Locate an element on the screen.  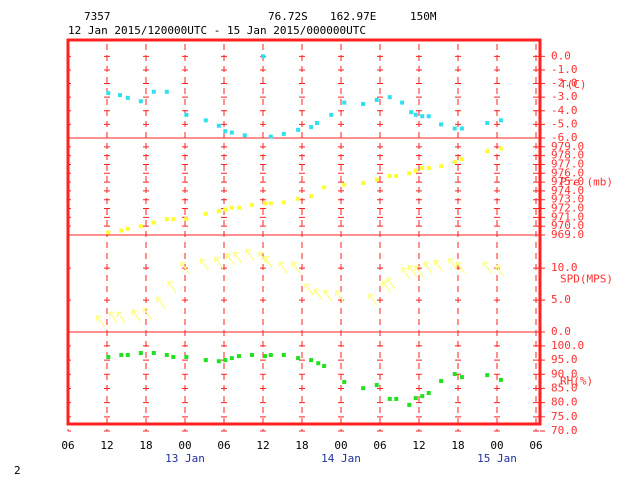
y-tick-label: 969.0 is located at coordinates (567, 234).